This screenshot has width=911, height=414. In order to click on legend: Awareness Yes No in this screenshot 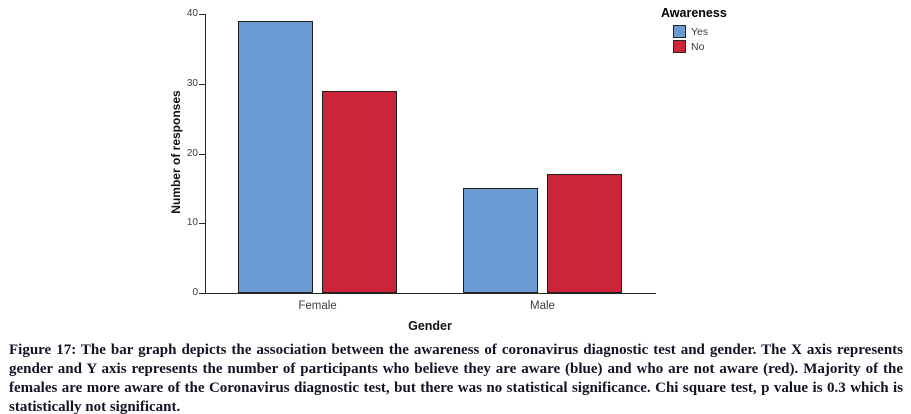, I will do `click(694, 30)`.